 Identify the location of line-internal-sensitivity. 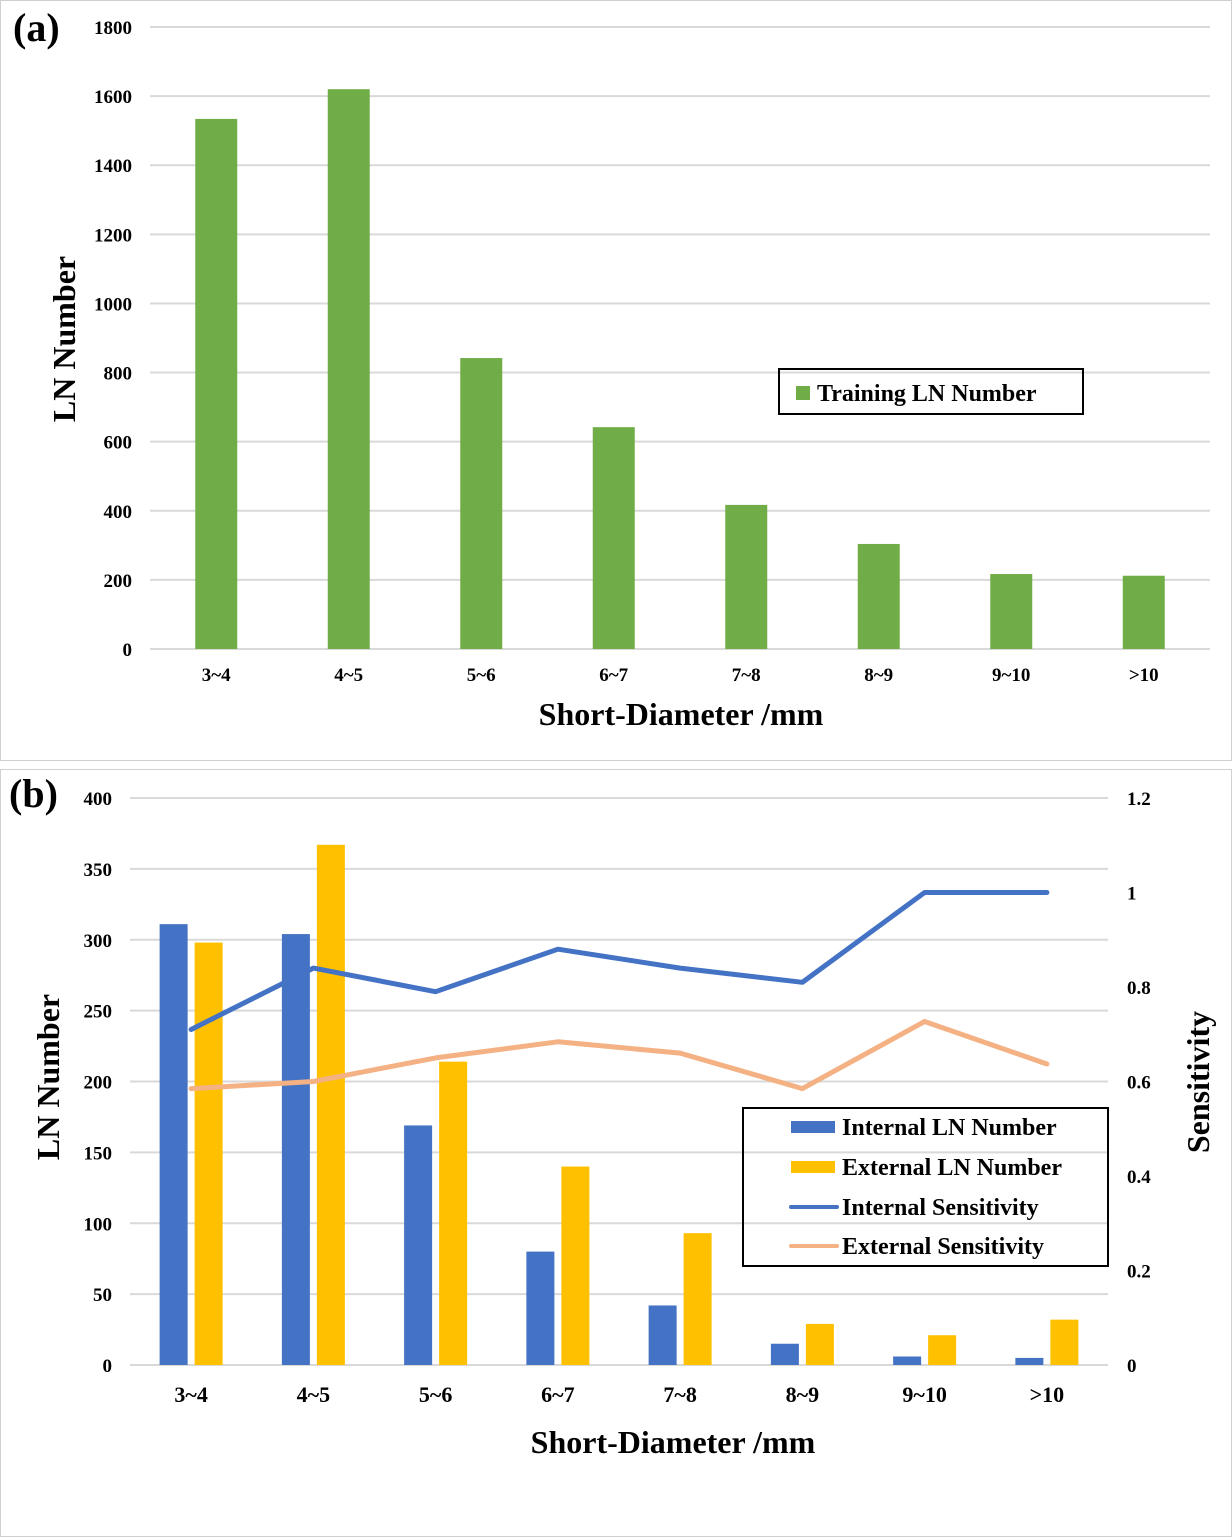
(619, 961).